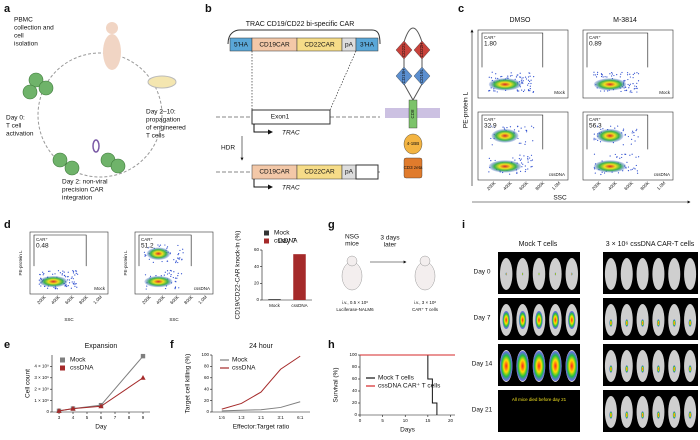  What do you see at coordinates (352, 261) in the screenshot?
I see `mouse-head` at bounding box center [352, 261].